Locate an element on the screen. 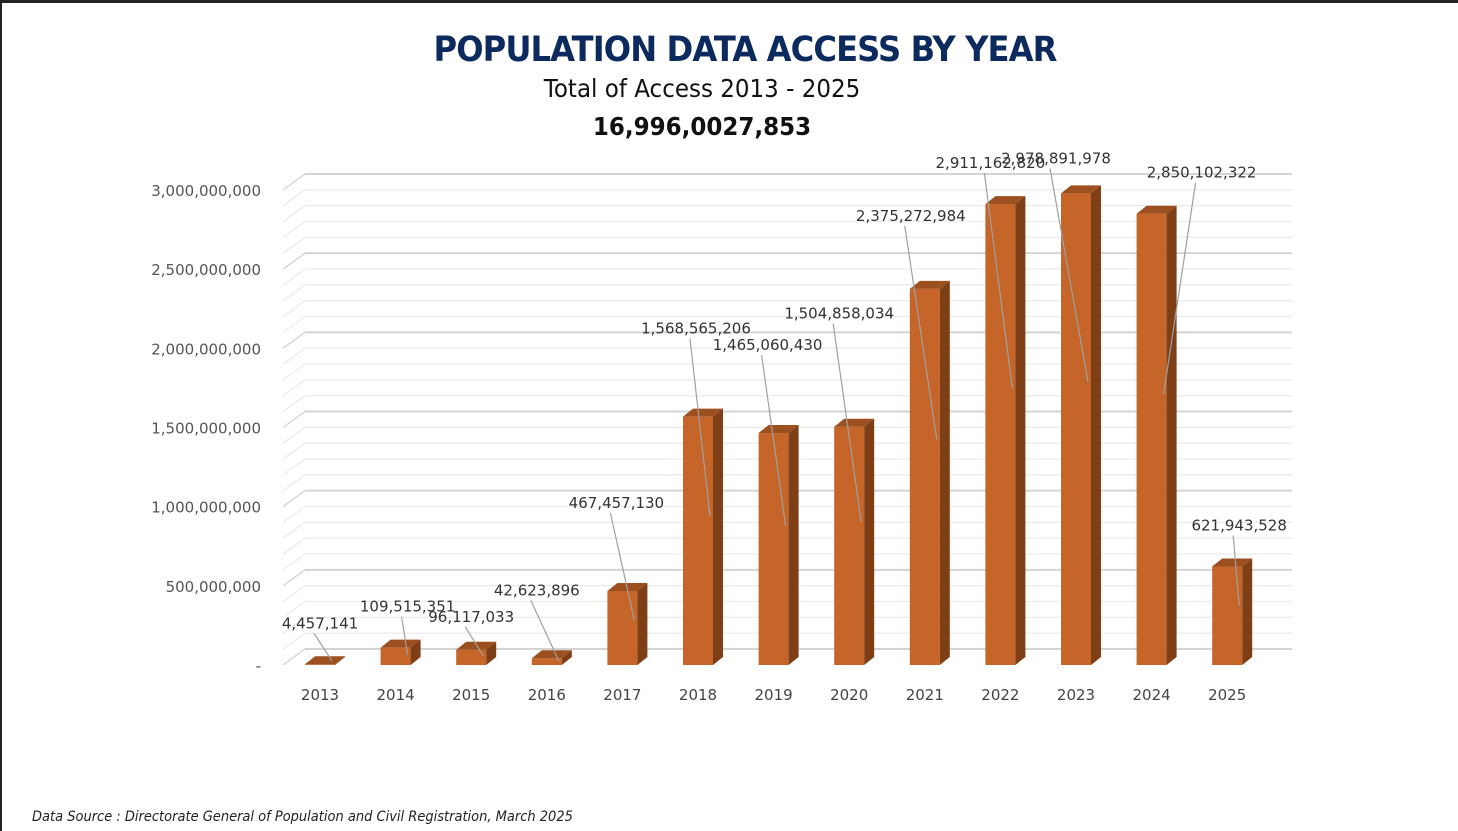 Image resolution: width=1458 pixels, height=831 pixels. chart-subtitle: Total of Access 2013 - 2025 is located at coordinates (702, 88).